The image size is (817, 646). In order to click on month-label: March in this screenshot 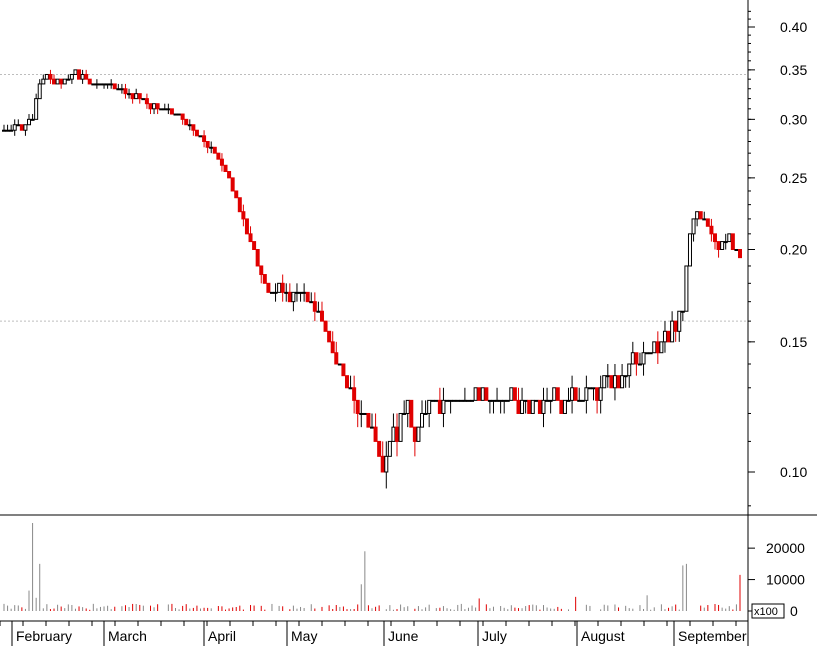, I will do `click(127, 636)`.